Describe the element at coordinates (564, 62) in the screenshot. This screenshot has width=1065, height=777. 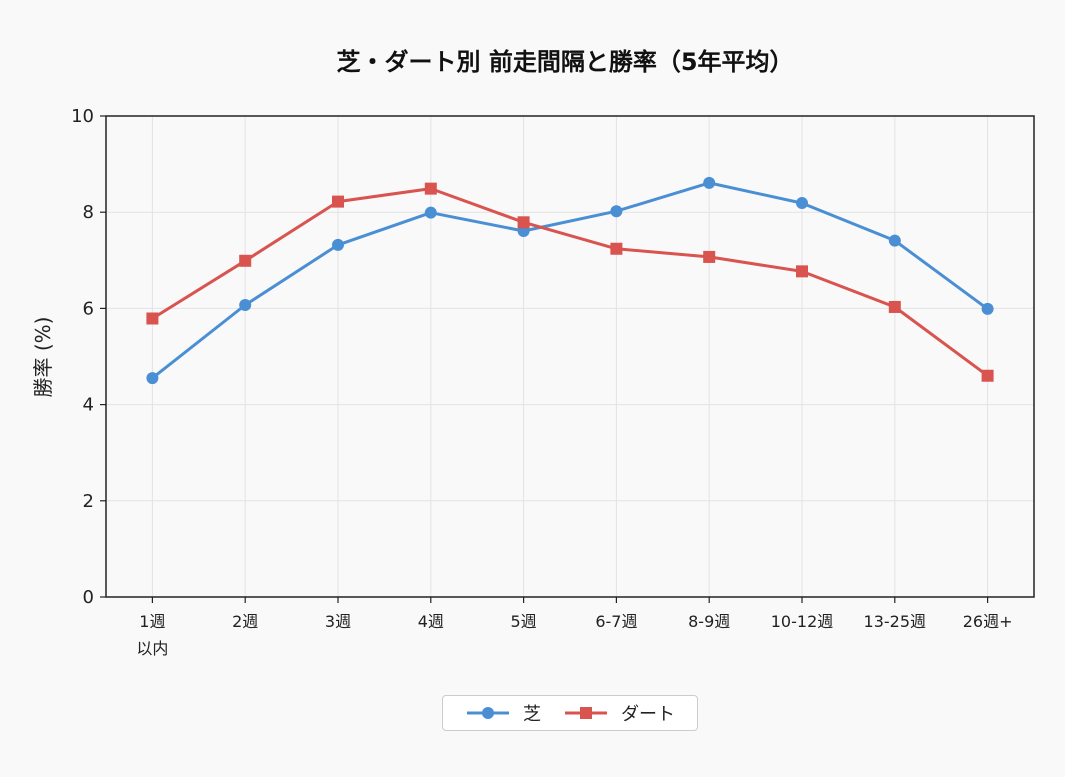
I see `chart-title: 芝・ダート別 前走間隔と勝率（5年平均）` at that location.